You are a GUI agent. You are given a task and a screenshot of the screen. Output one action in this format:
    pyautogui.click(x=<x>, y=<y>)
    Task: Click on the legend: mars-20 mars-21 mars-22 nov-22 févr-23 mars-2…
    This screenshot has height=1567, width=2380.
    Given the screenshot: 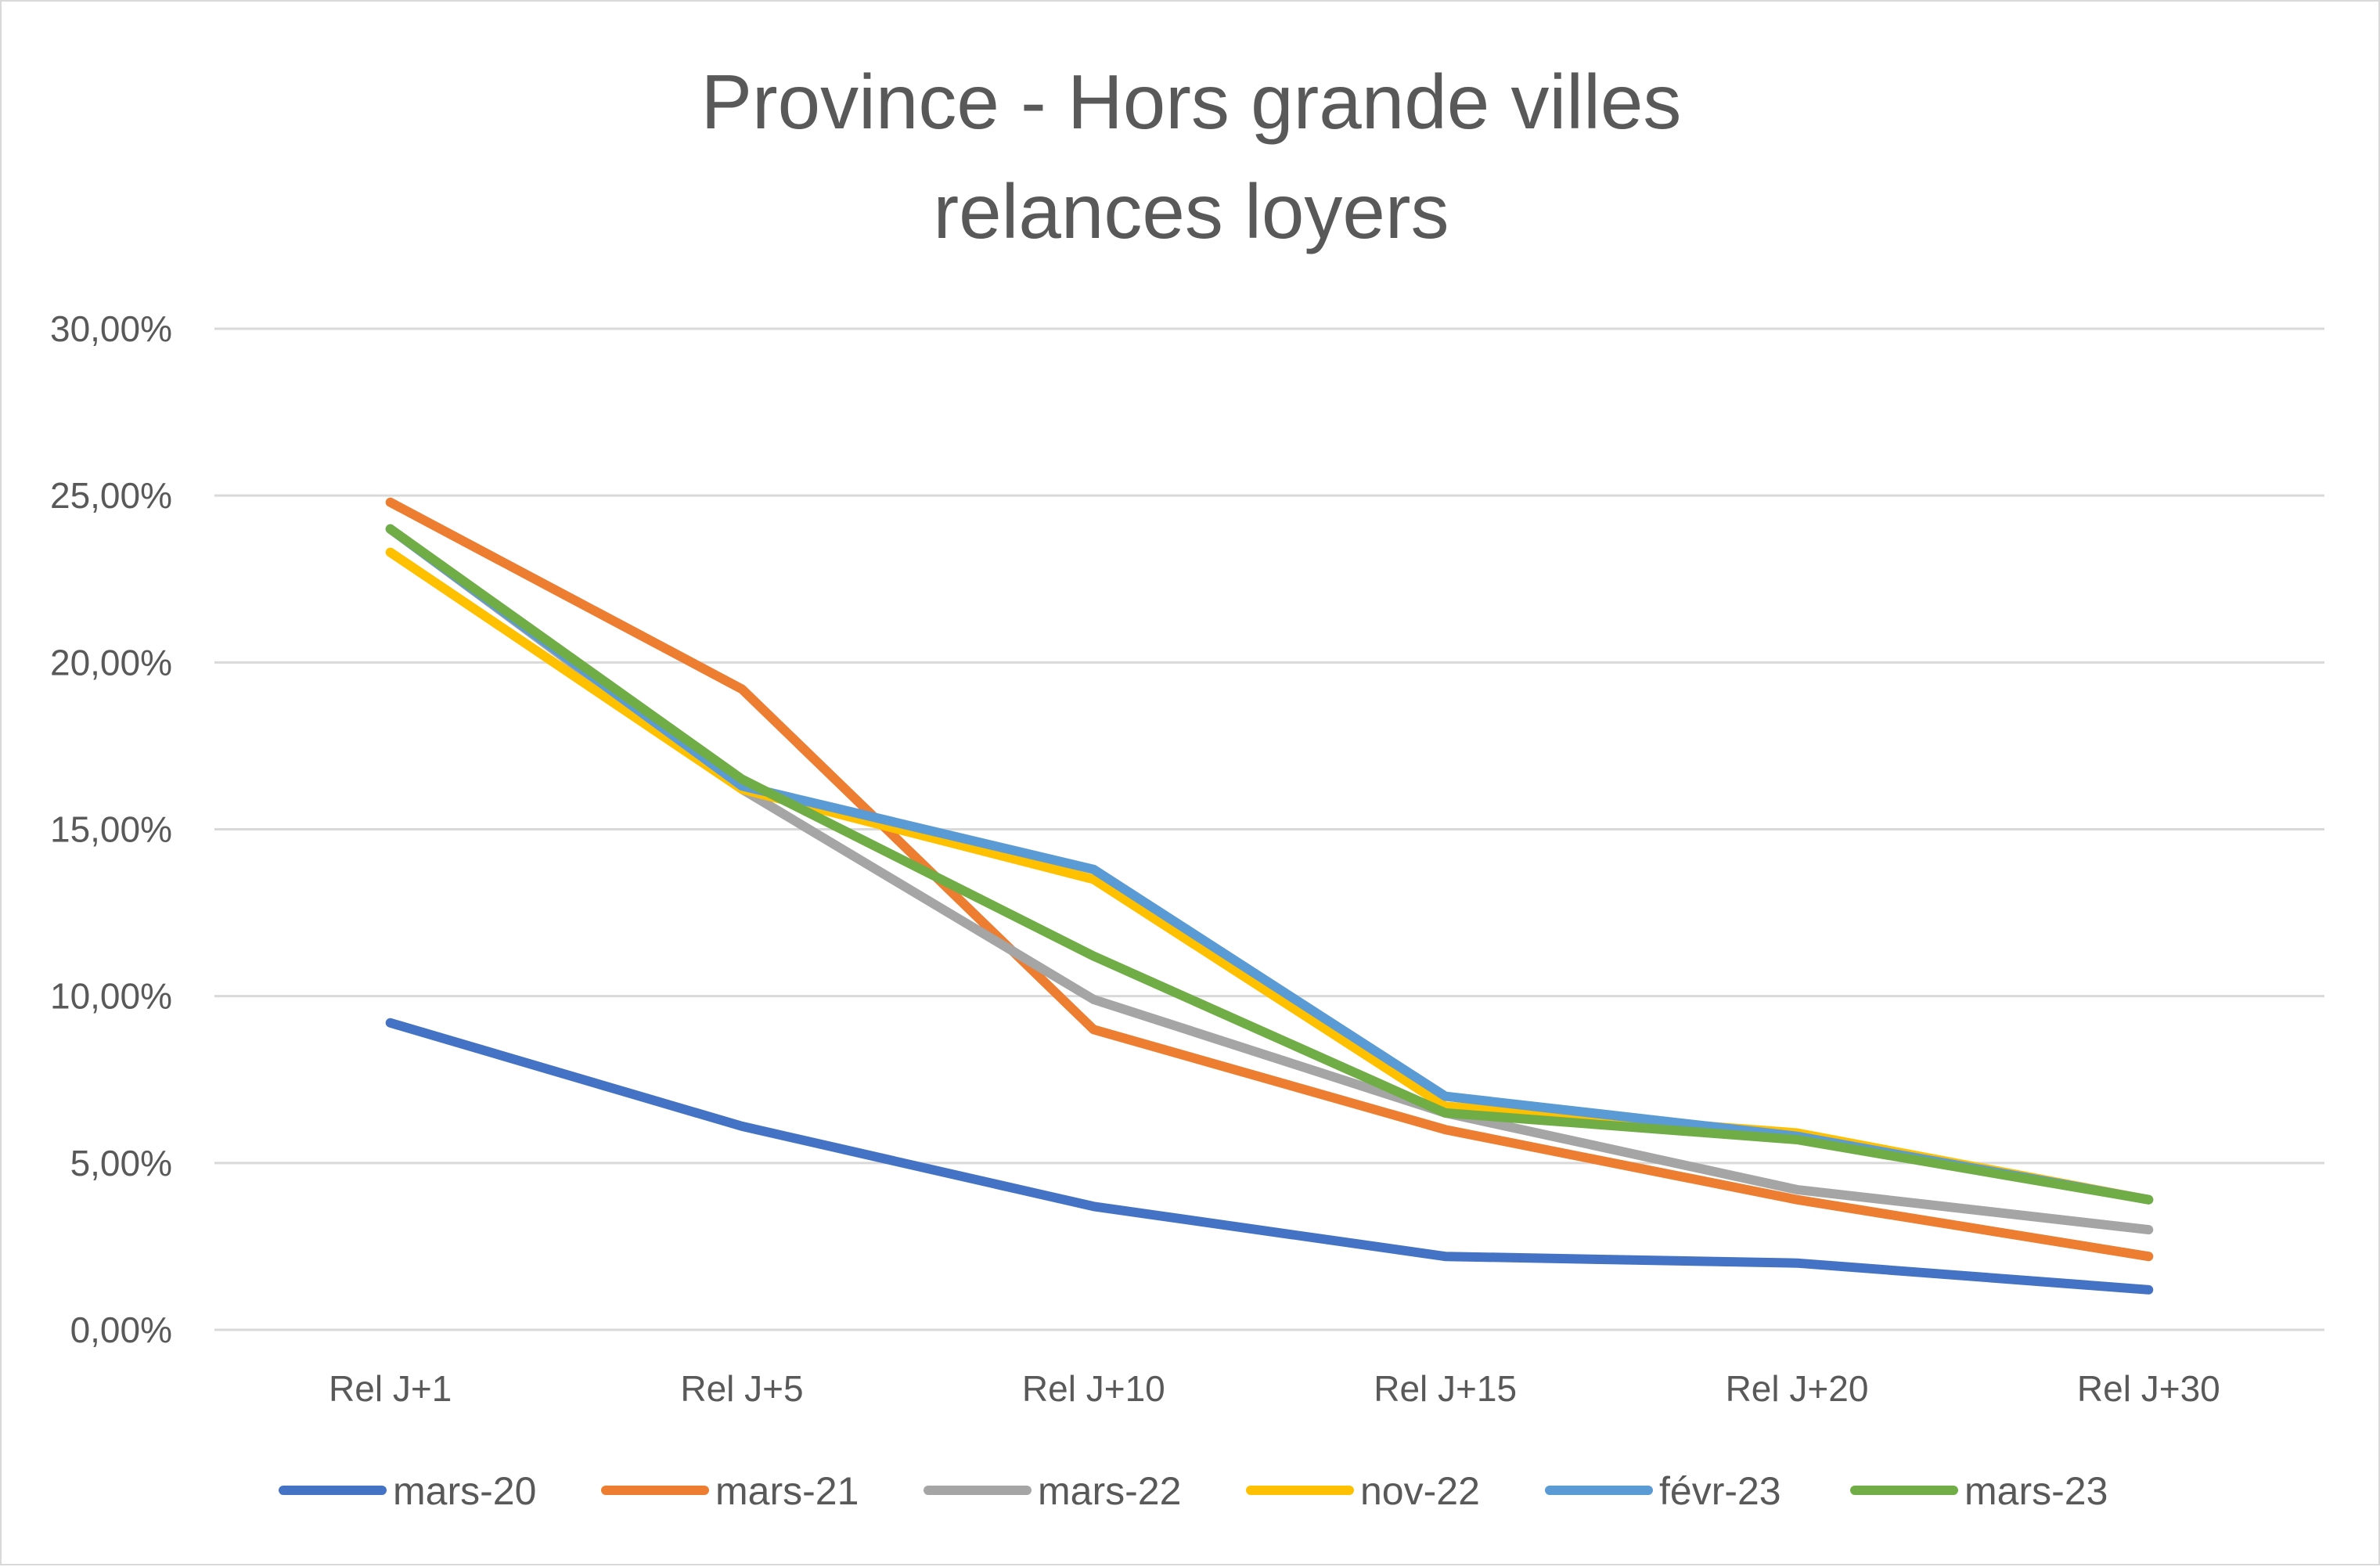 What is the action you would take?
    pyautogui.click(x=1193, y=1491)
    